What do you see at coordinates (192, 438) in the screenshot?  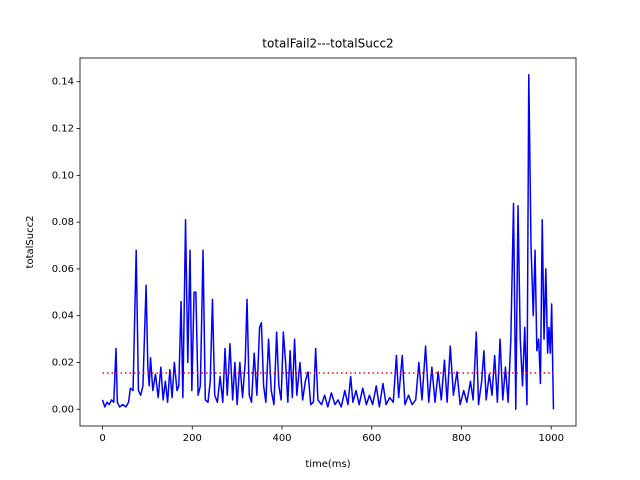 I see `x-tick-label: 200` at bounding box center [192, 438].